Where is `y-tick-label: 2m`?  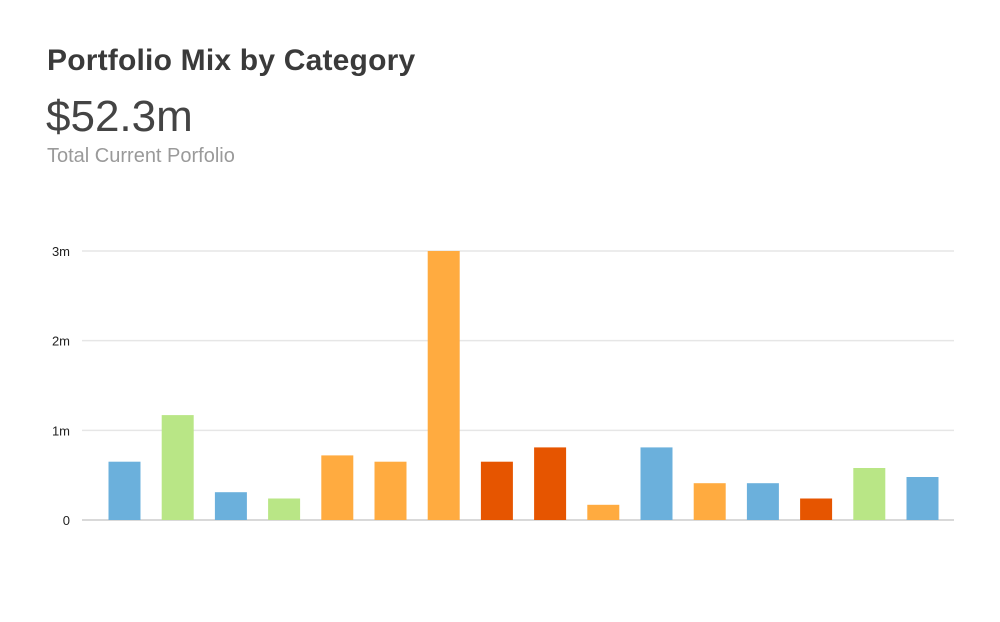
y-tick-label: 2m is located at coordinates (61, 341).